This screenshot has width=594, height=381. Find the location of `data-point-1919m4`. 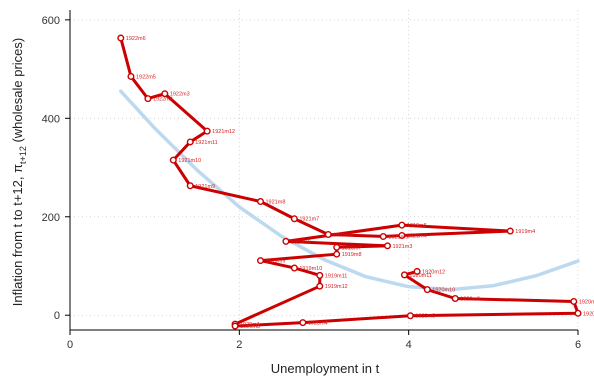

data-point-1919m4 is located at coordinates (510, 231).